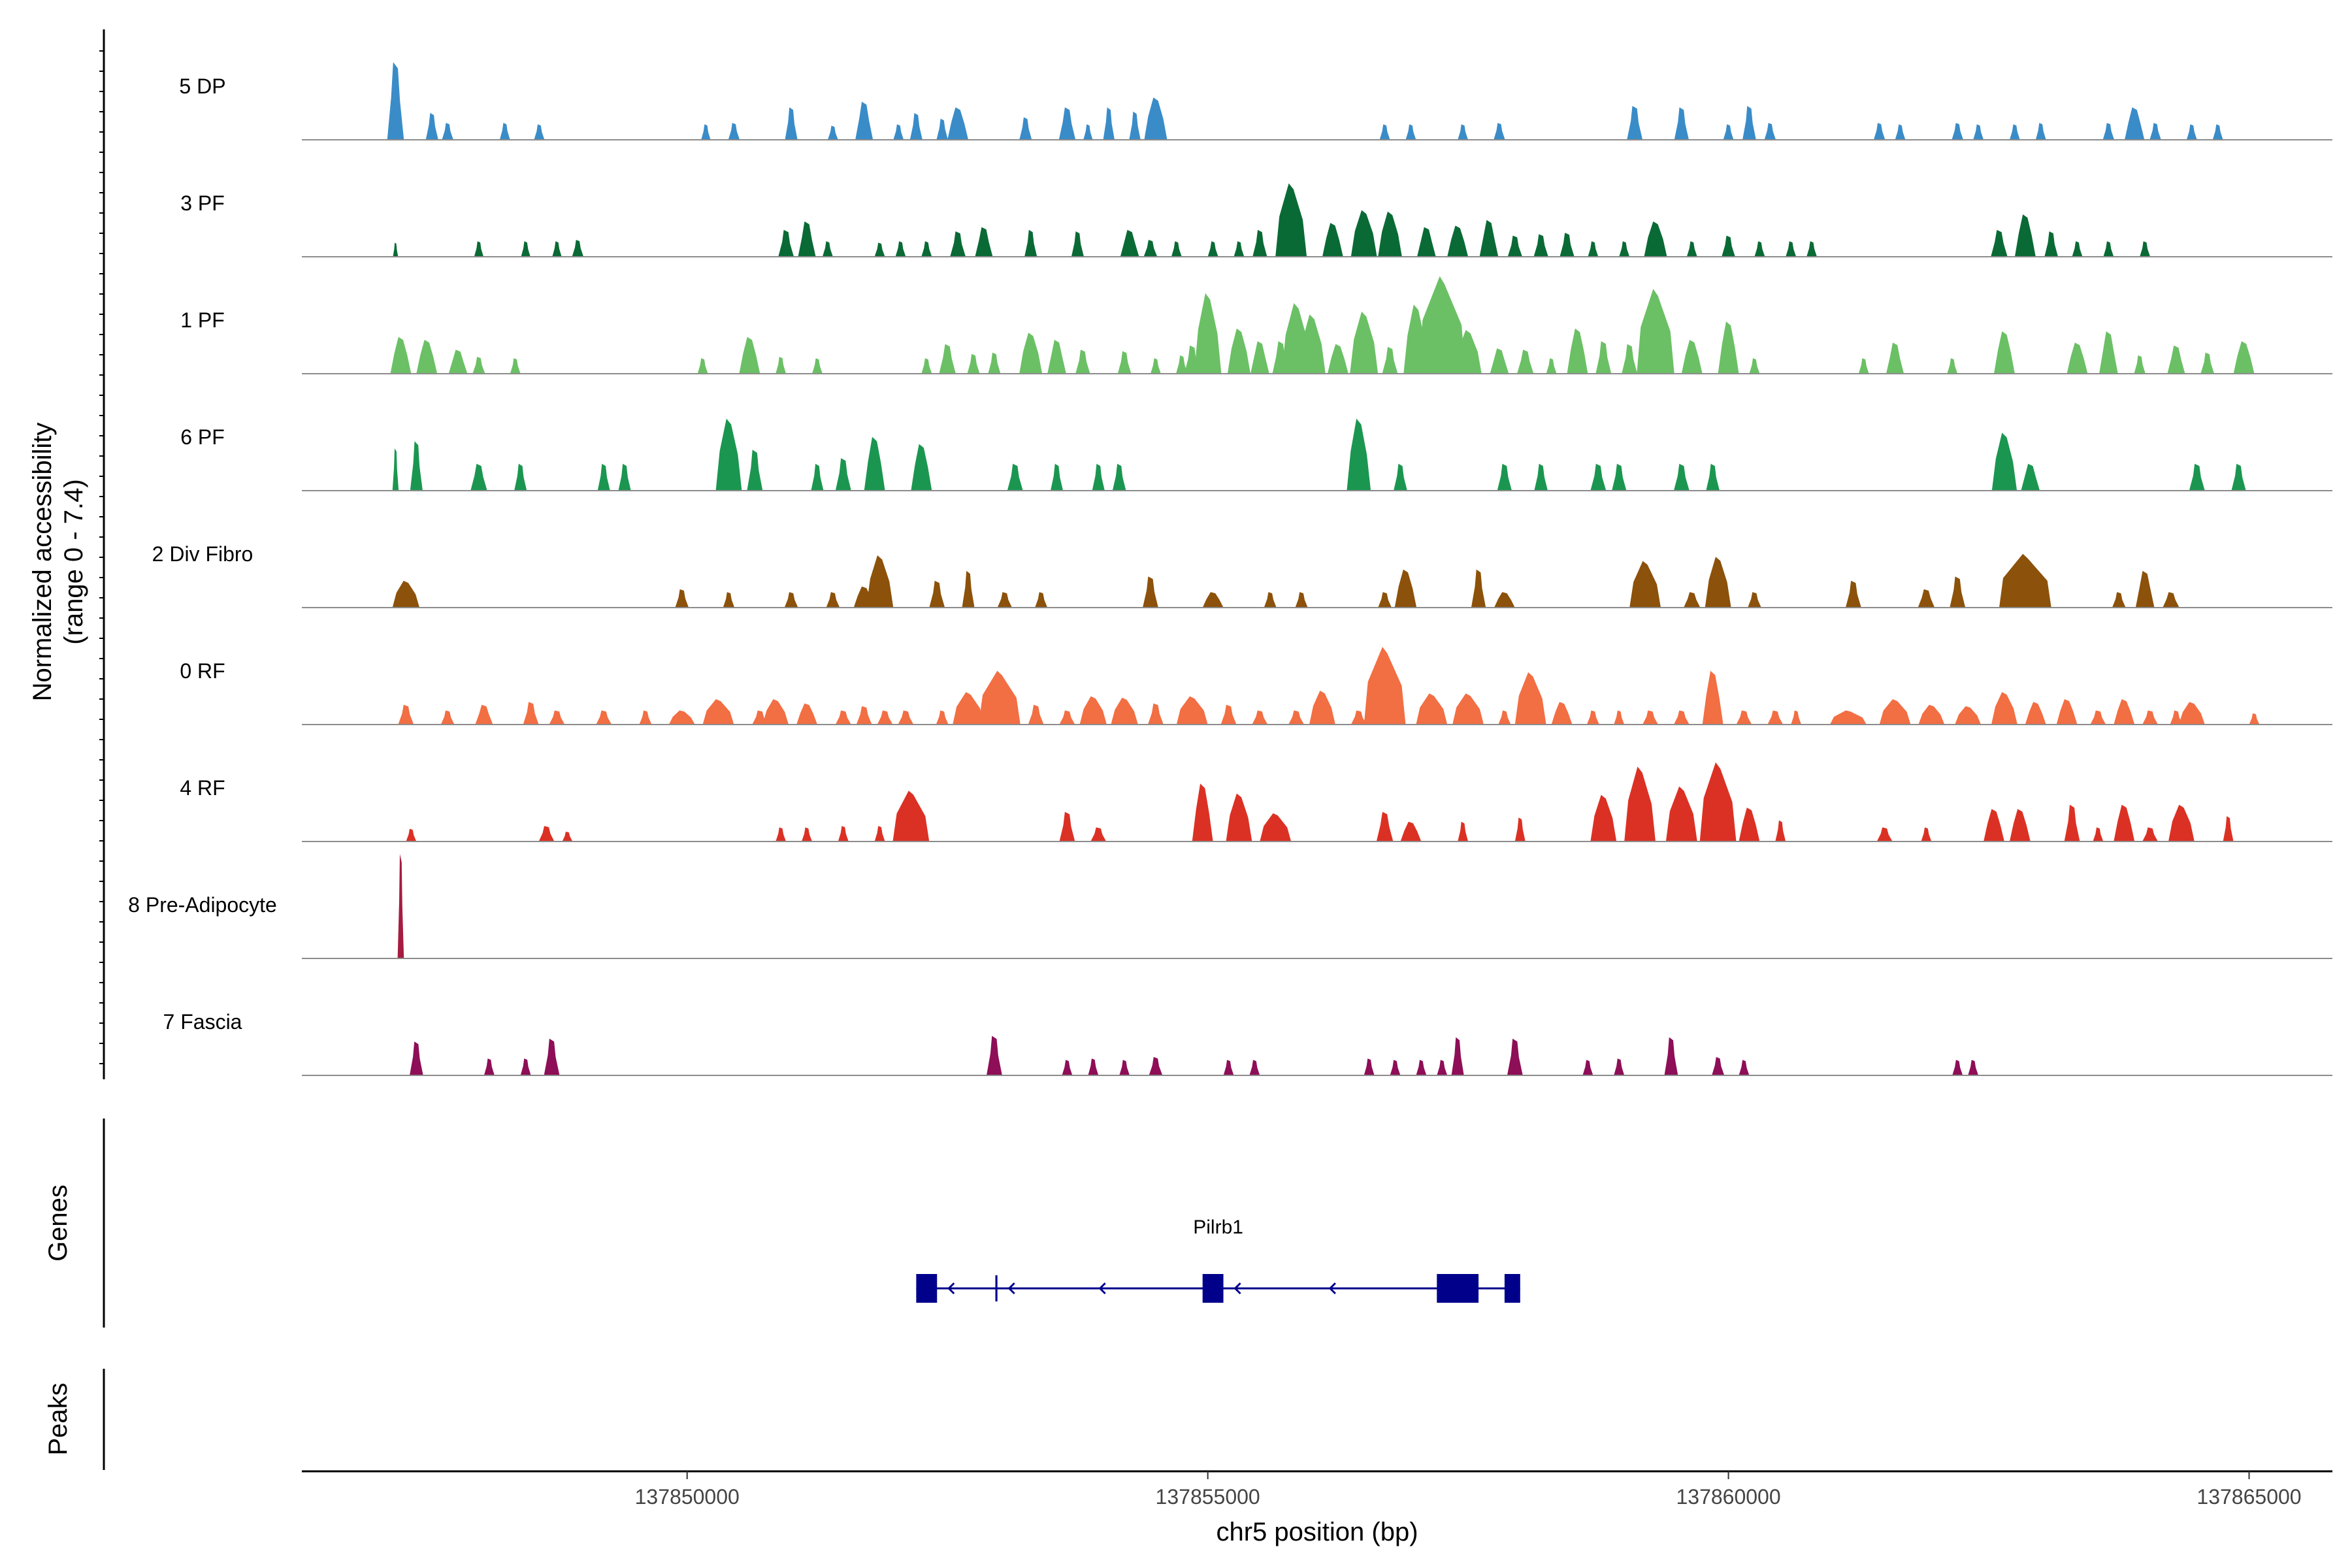 Image resolution: width=2352 pixels, height=1568 pixels. What do you see at coordinates (927, 1288) in the screenshot?
I see `gene-exon` at bounding box center [927, 1288].